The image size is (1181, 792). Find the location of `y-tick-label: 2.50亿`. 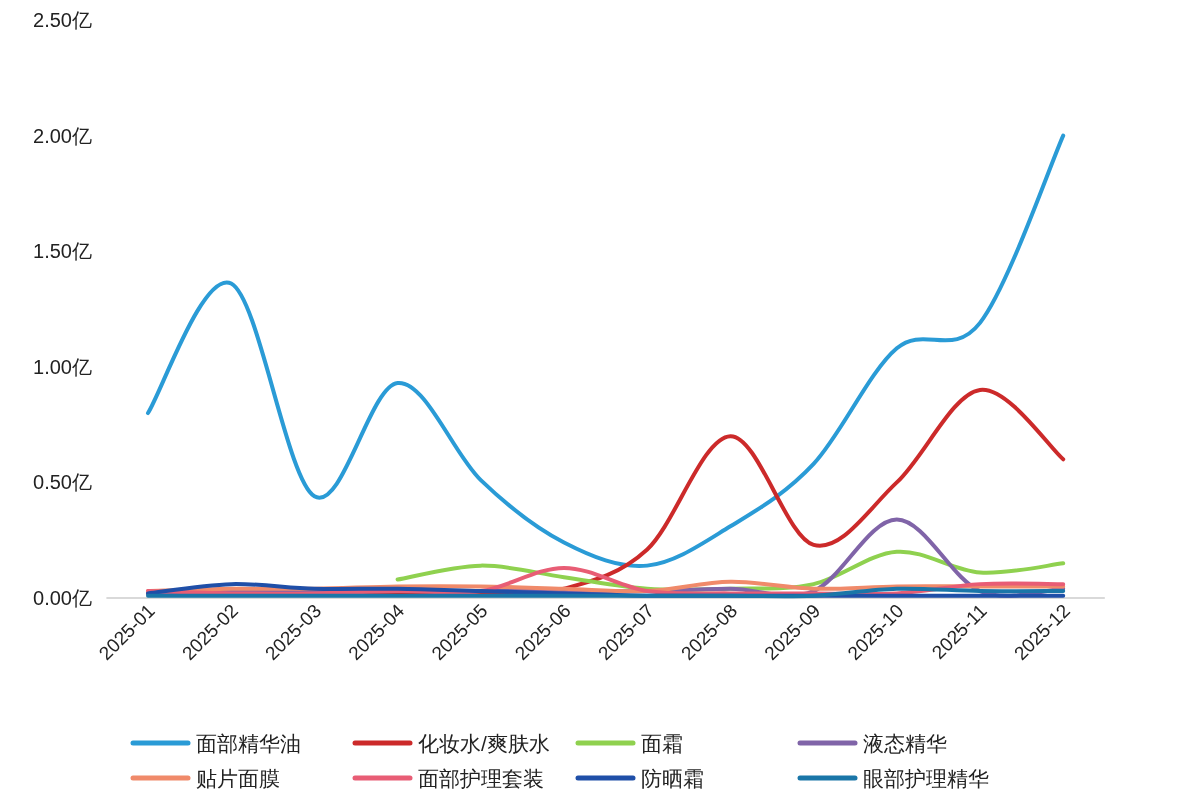

y-tick-label: 2.50亿 is located at coordinates (62, 20).